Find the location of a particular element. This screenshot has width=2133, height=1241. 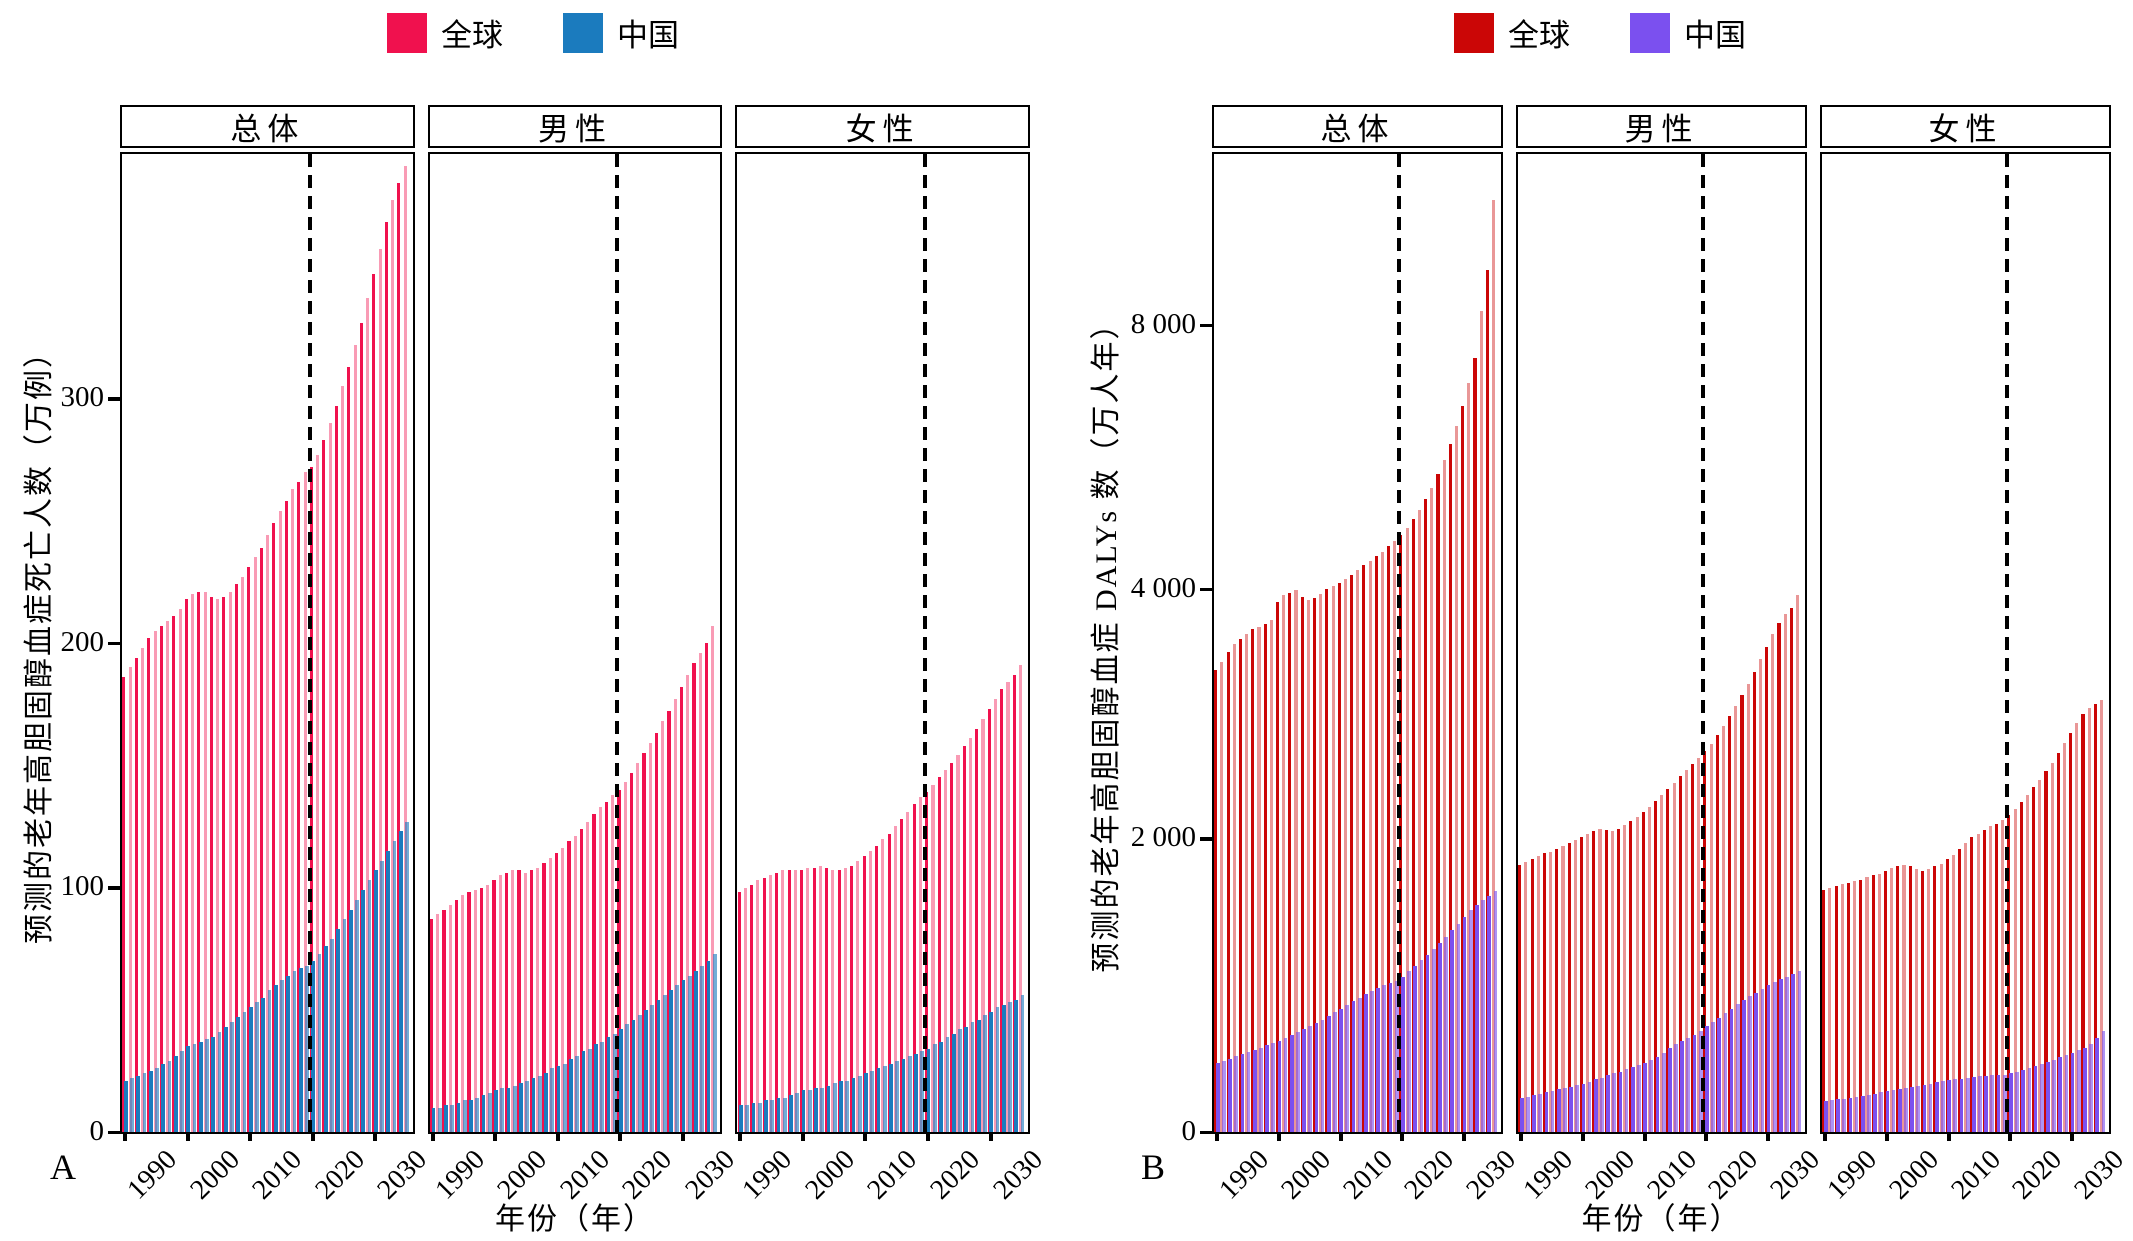

bar-china-1993 is located at coordinates (144, 1102).